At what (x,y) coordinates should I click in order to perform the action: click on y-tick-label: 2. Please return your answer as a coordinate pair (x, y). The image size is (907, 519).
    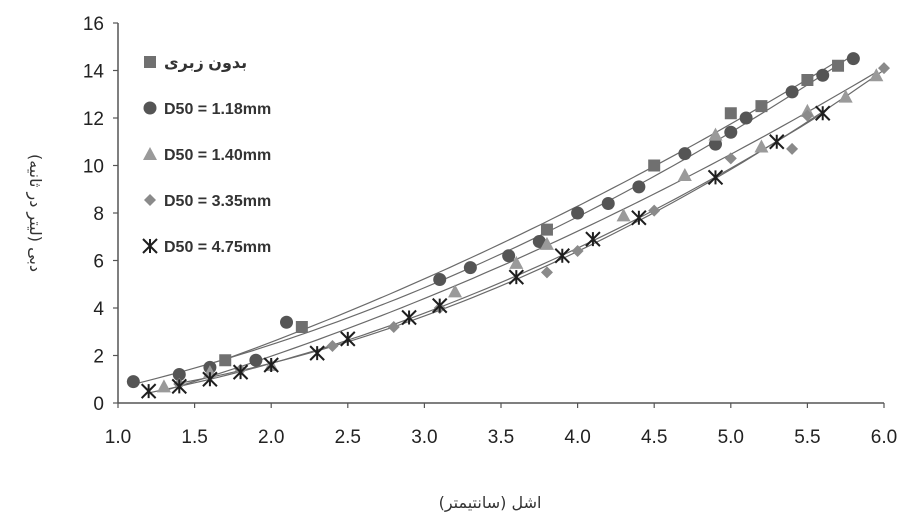
    Looking at the image, I should click on (98, 357).